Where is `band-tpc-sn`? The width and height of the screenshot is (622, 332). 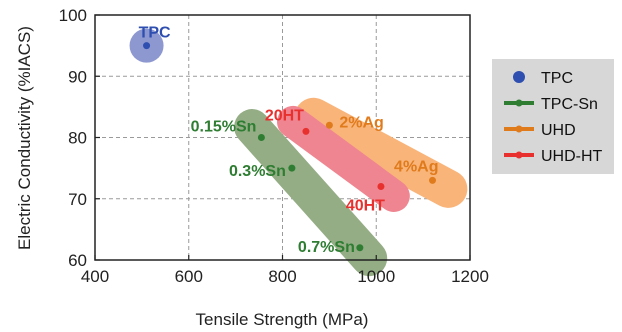 band-tpc-sn is located at coordinates (311, 193).